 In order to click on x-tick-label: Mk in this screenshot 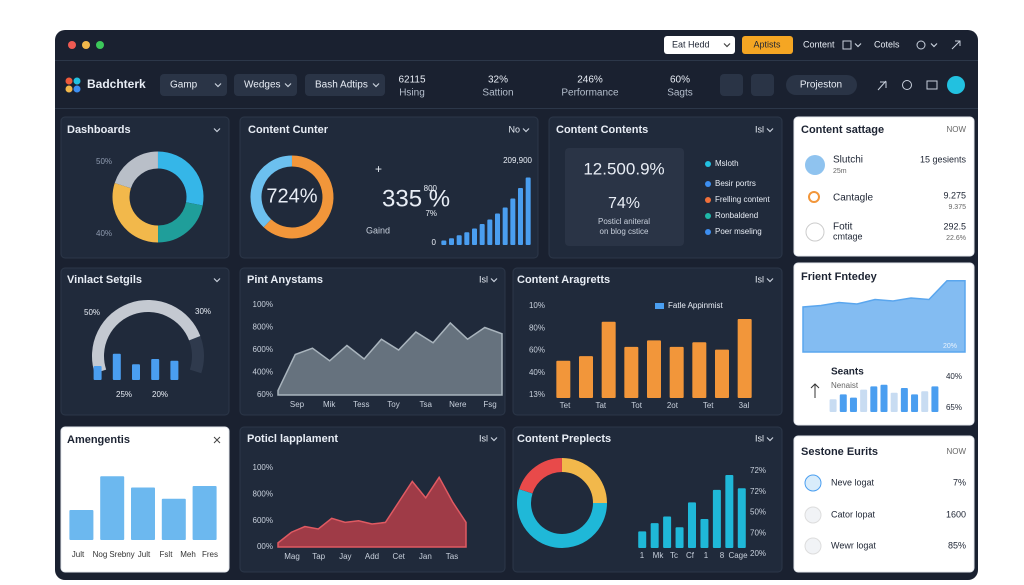, I will do `click(659, 555)`.